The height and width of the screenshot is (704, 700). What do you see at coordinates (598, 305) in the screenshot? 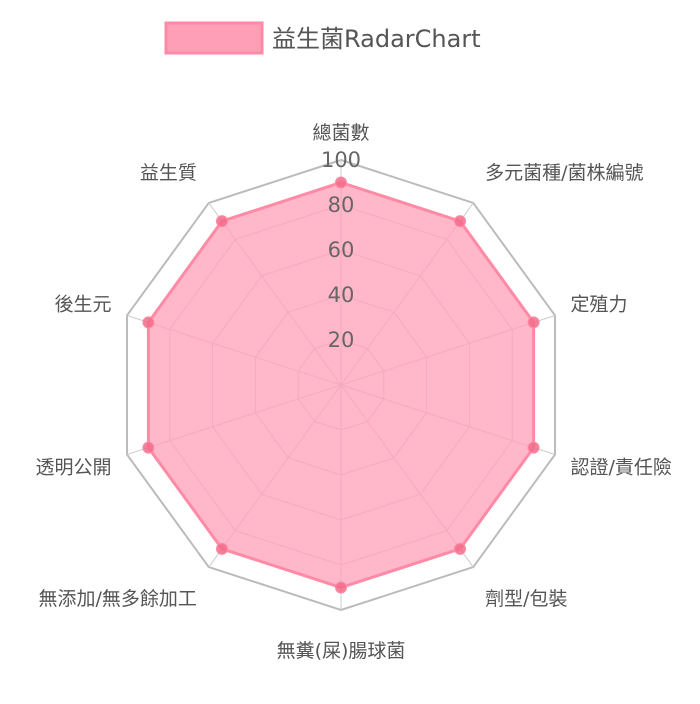
I see `axis-label-2: 定殖力` at bounding box center [598, 305].